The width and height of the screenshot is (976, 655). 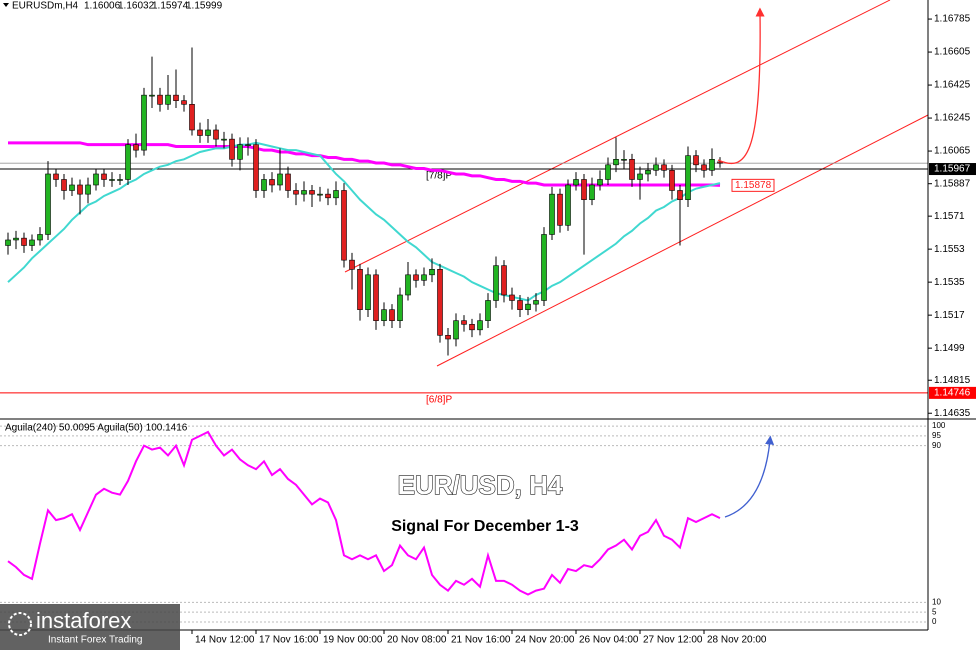 I want to click on price-box-label: 1.15967, so click(x=952, y=169).